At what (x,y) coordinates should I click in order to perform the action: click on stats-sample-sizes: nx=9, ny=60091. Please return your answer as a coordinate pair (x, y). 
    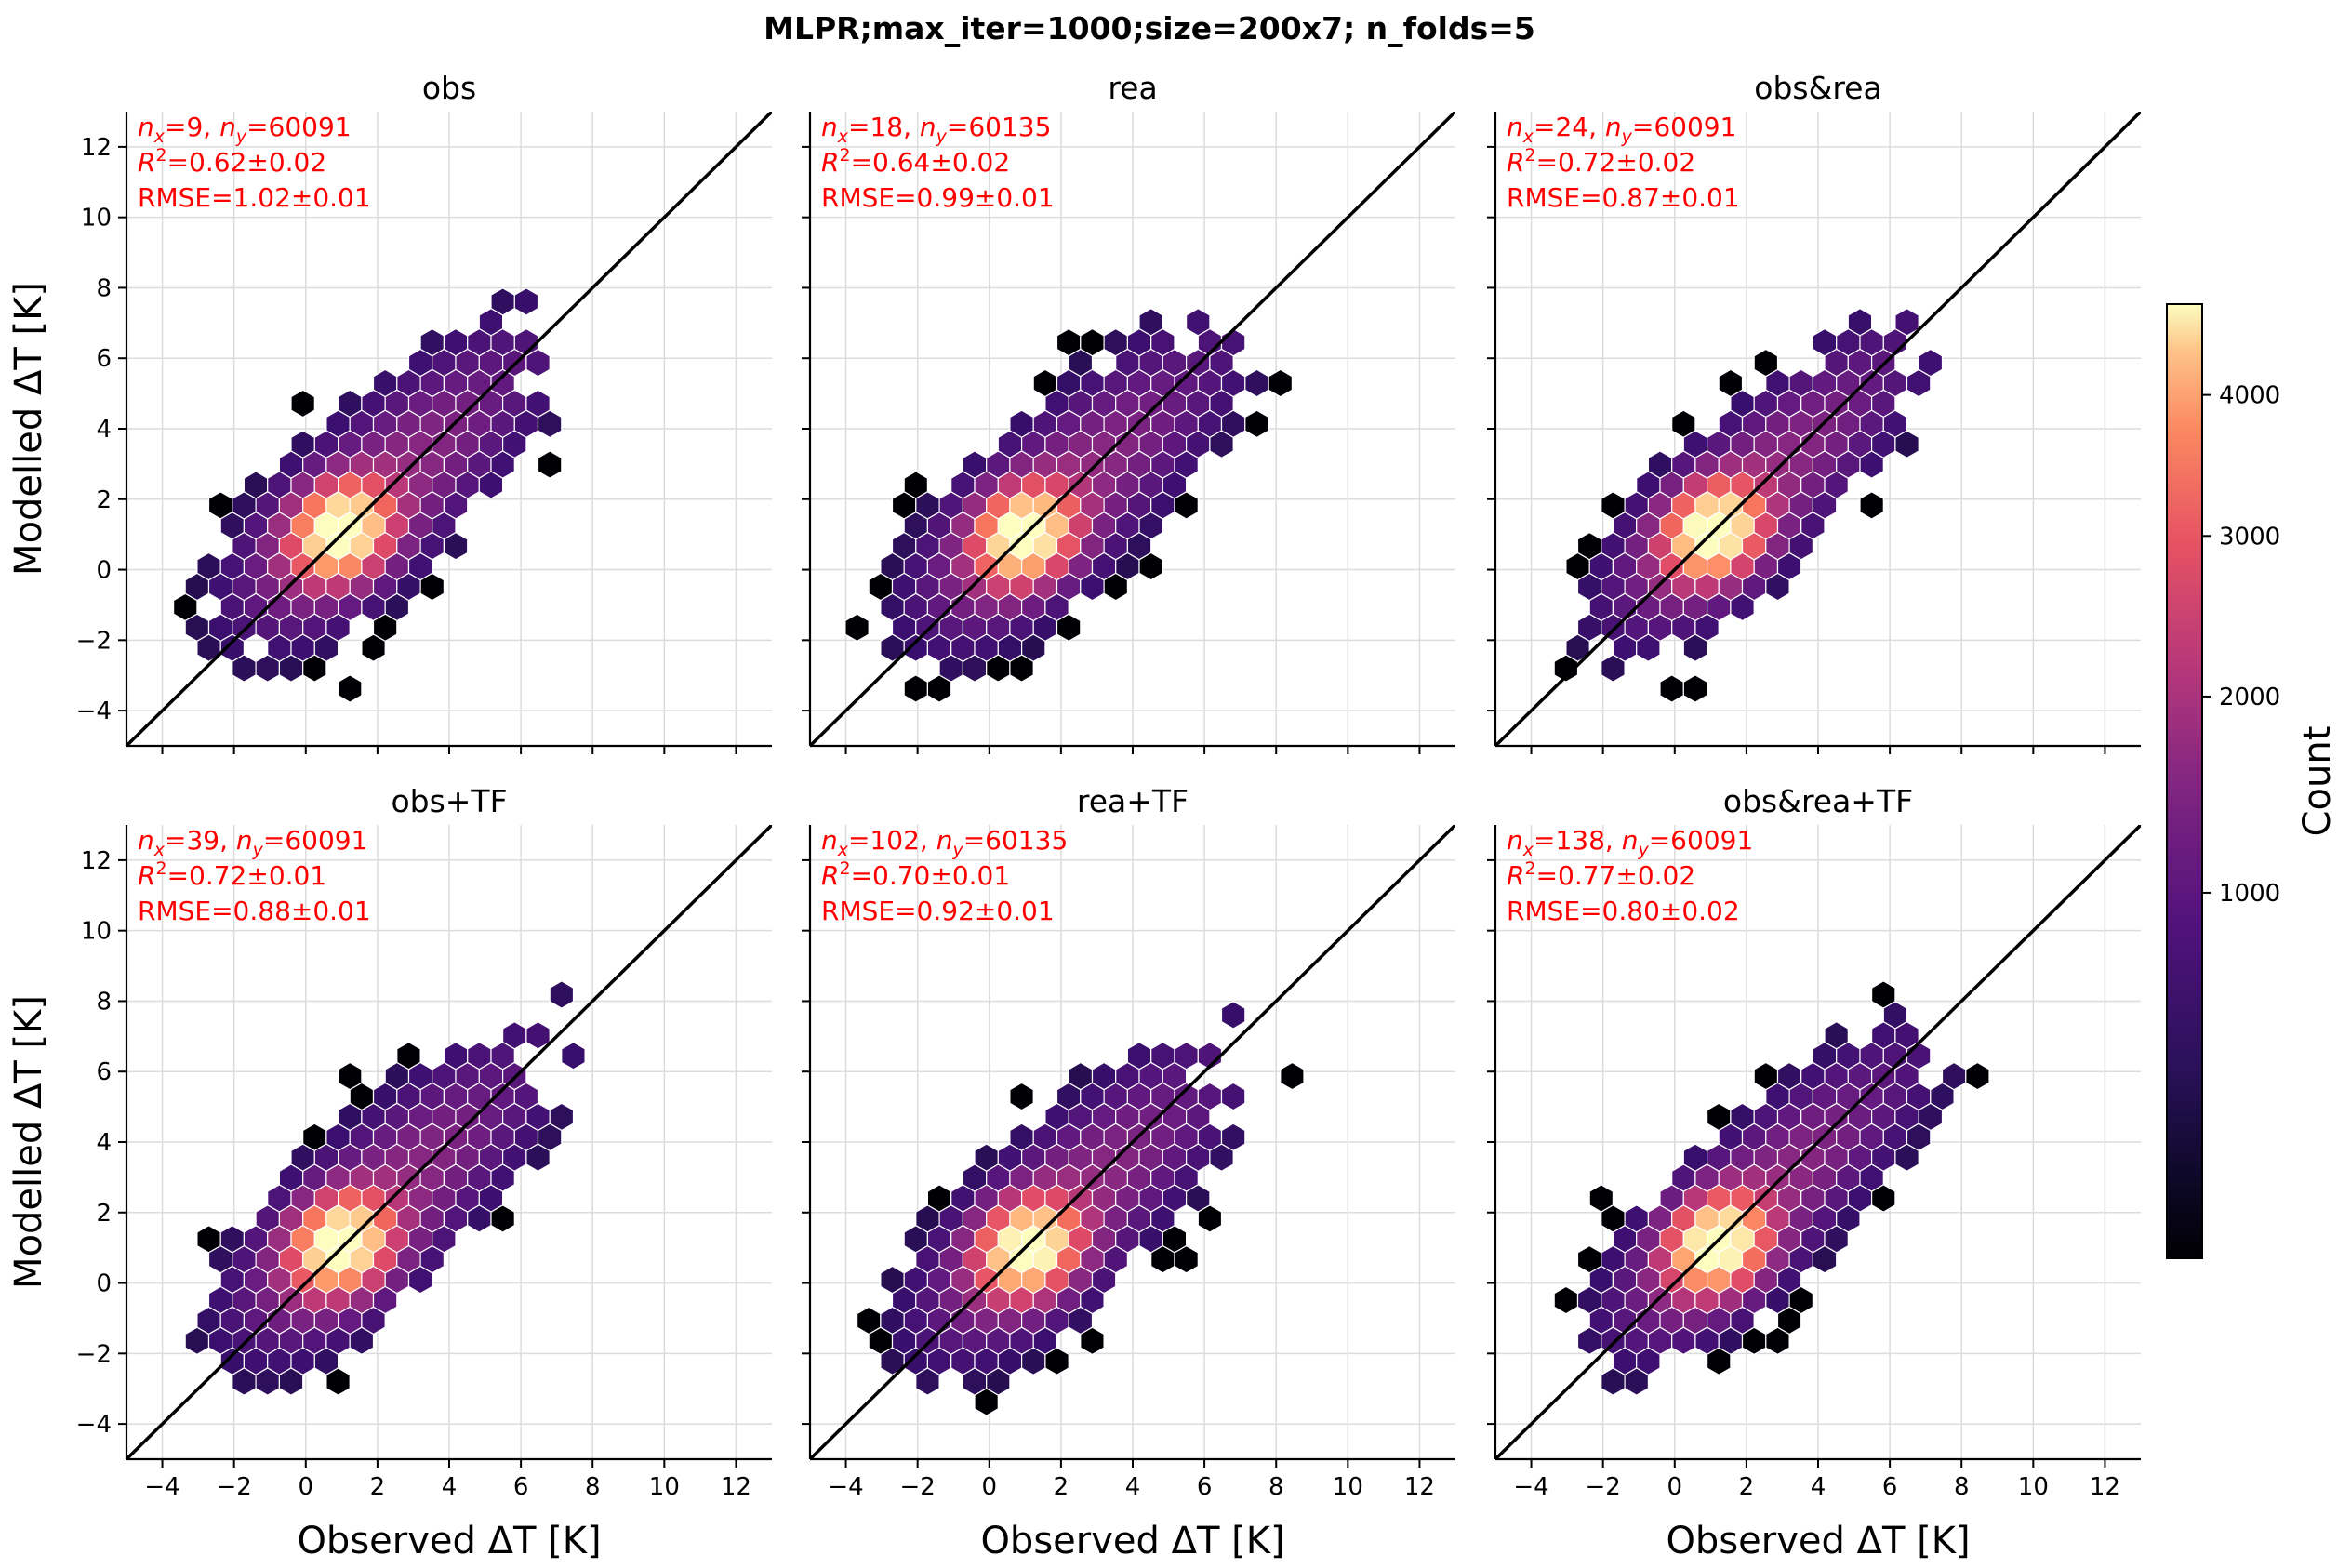
    Looking at the image, I should click on (245, 129).